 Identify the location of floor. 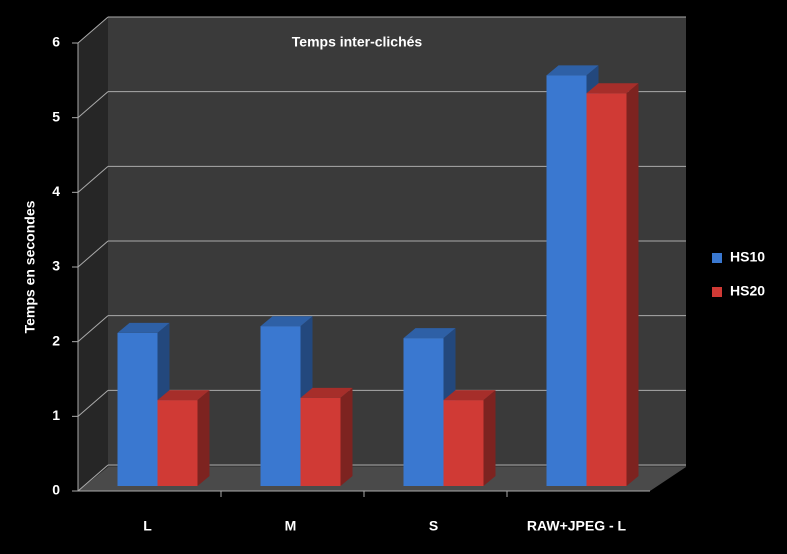
(382, 479).